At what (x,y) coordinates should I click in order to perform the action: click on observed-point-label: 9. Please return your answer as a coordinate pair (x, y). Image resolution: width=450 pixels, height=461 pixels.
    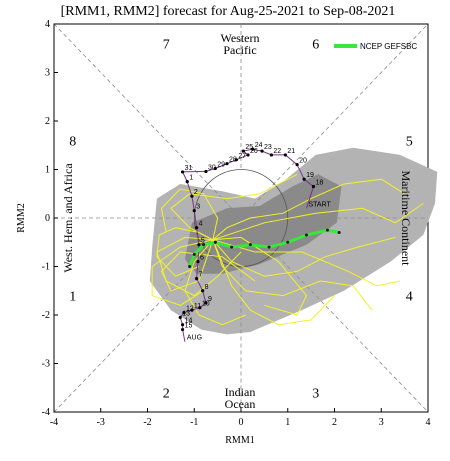
    Looking at the image, I should click on (210, 299).